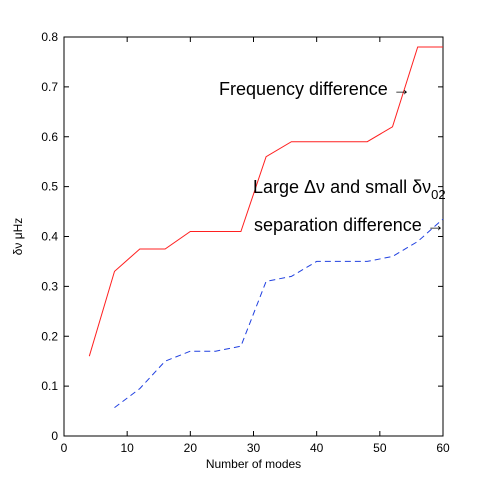 Image resolution: width=491 pixels, height=491 pixels. What do you see at coordinates (49, 137) in the screenshot?
I see `y-tick-label: 0.6` at bounding box center [49, 137].